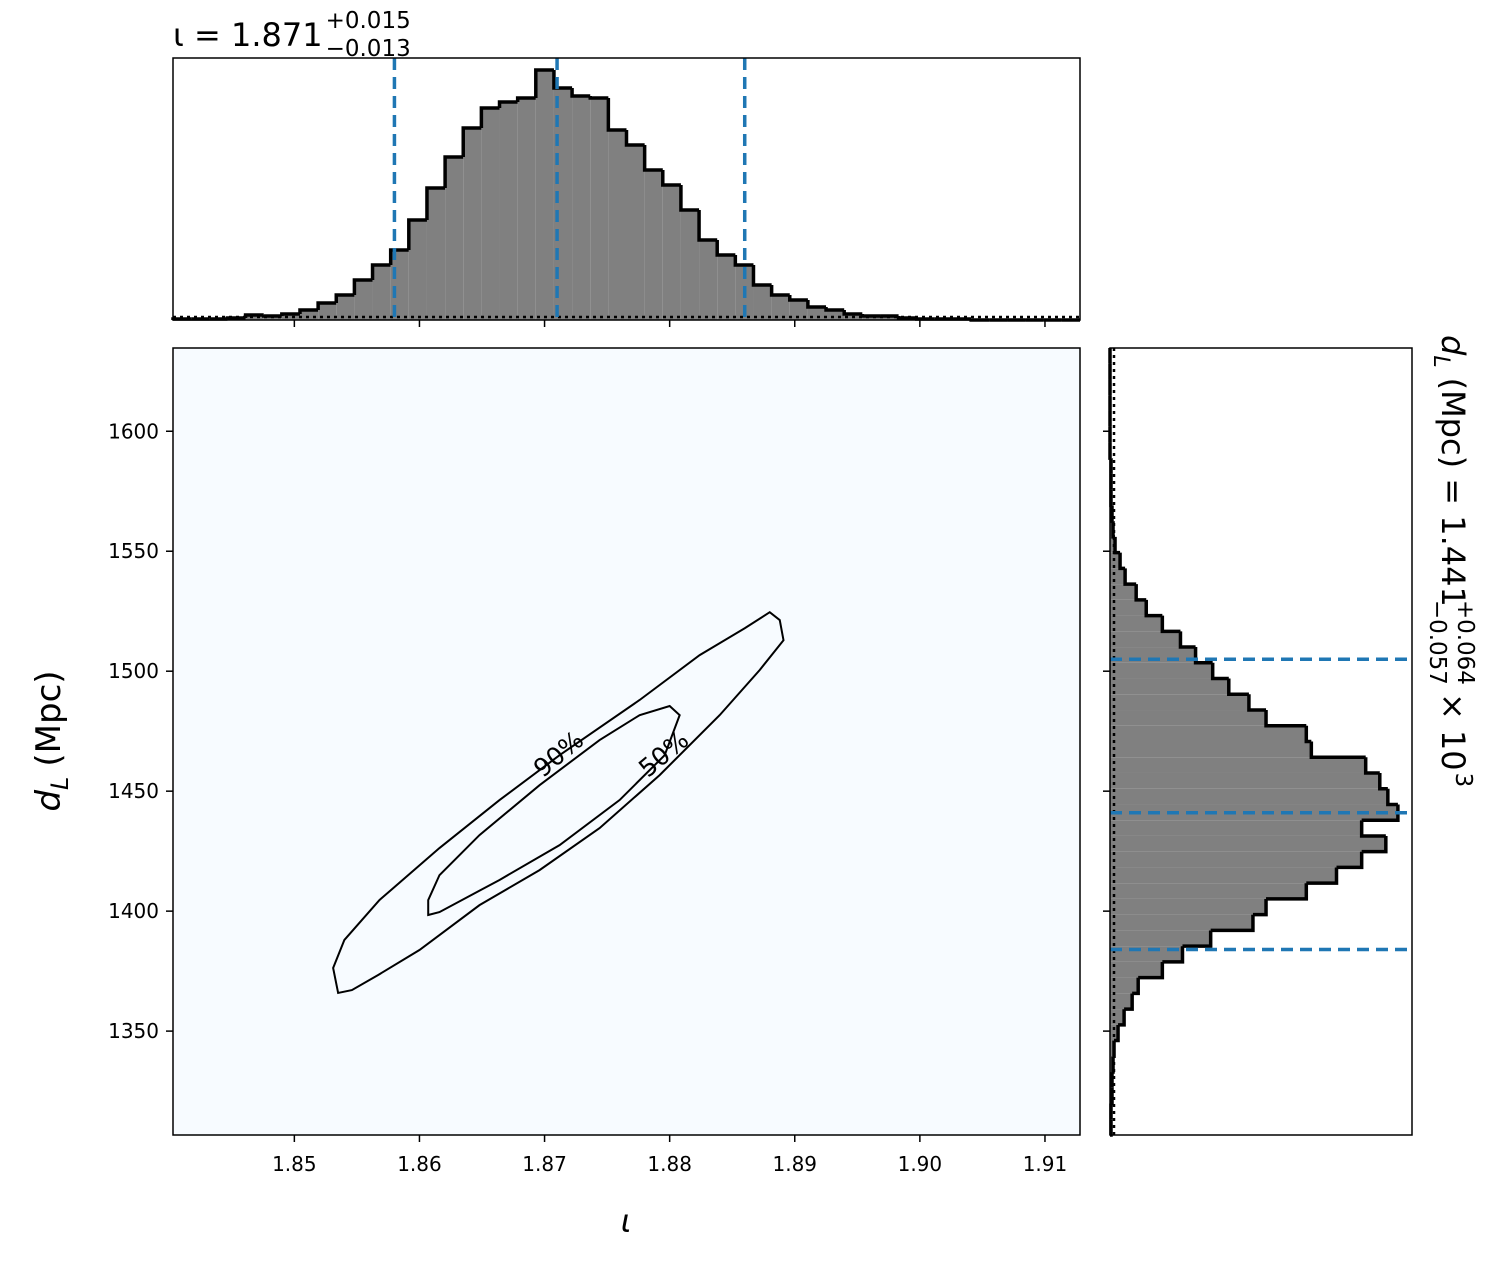 This screenshot has width=1502, height=1263. Describe the element at coordinates (1453, 345) in the screenshot. I see `right-label-symbol: d` at that location.